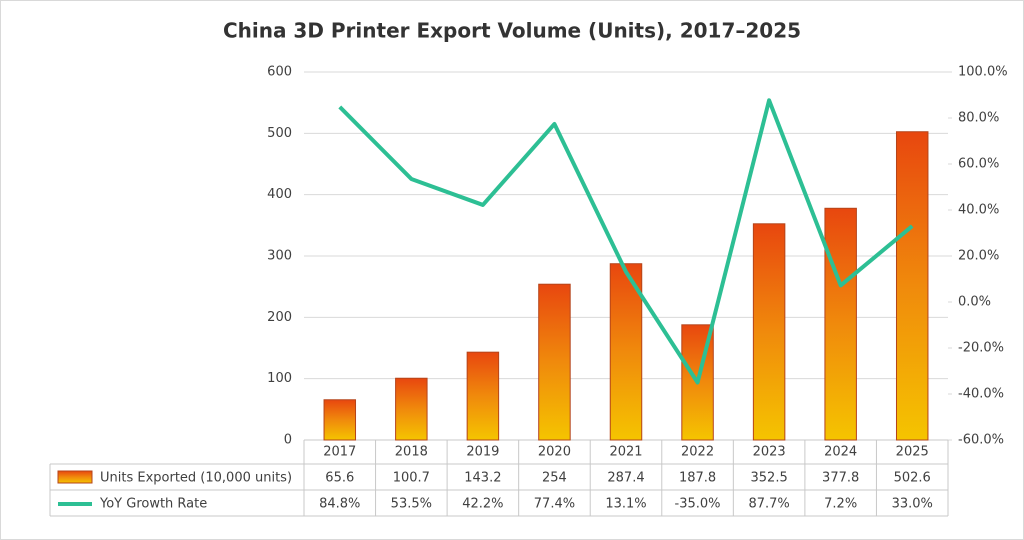  Describe the element at coordinates (288, 440) in the screenshot. I see `y-tick-label: 0` at that location.